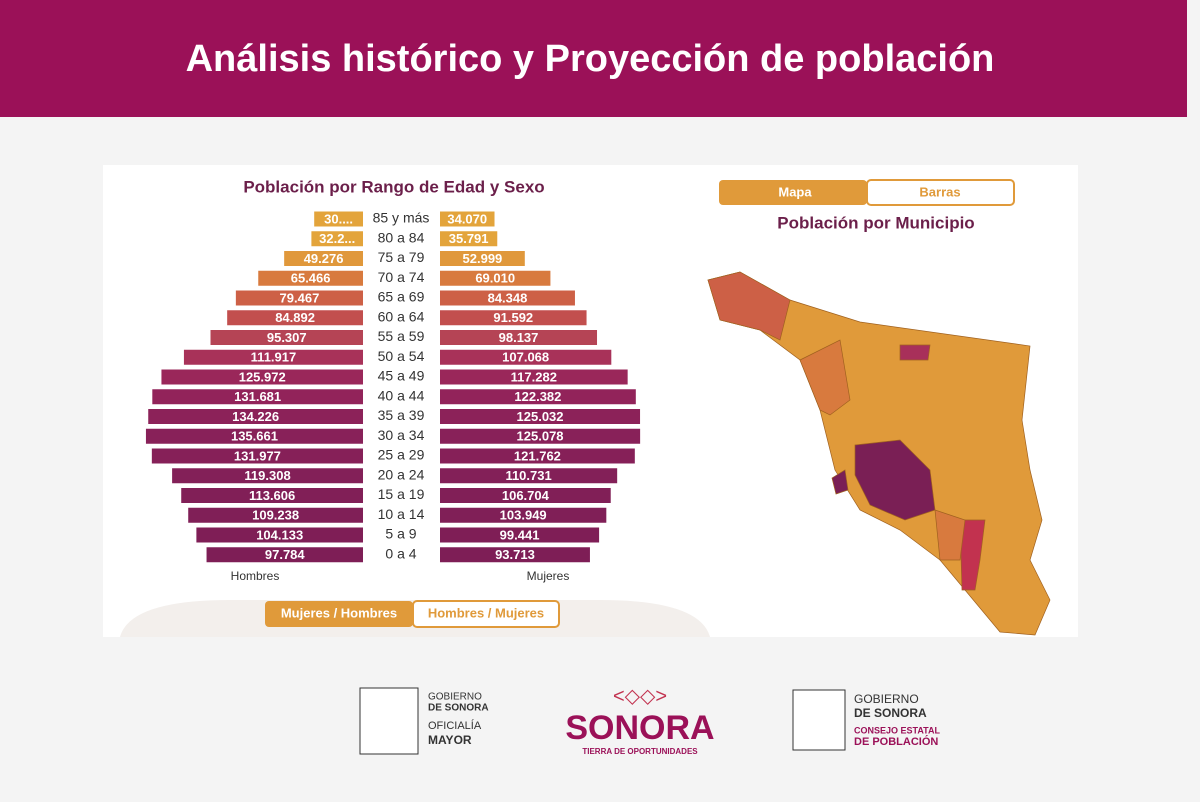 The image size is (1200, 802). What do you see at coordinates (486, 614) in the screenshot?
I see `toggle-ratio` at bounding box center [486, 614].